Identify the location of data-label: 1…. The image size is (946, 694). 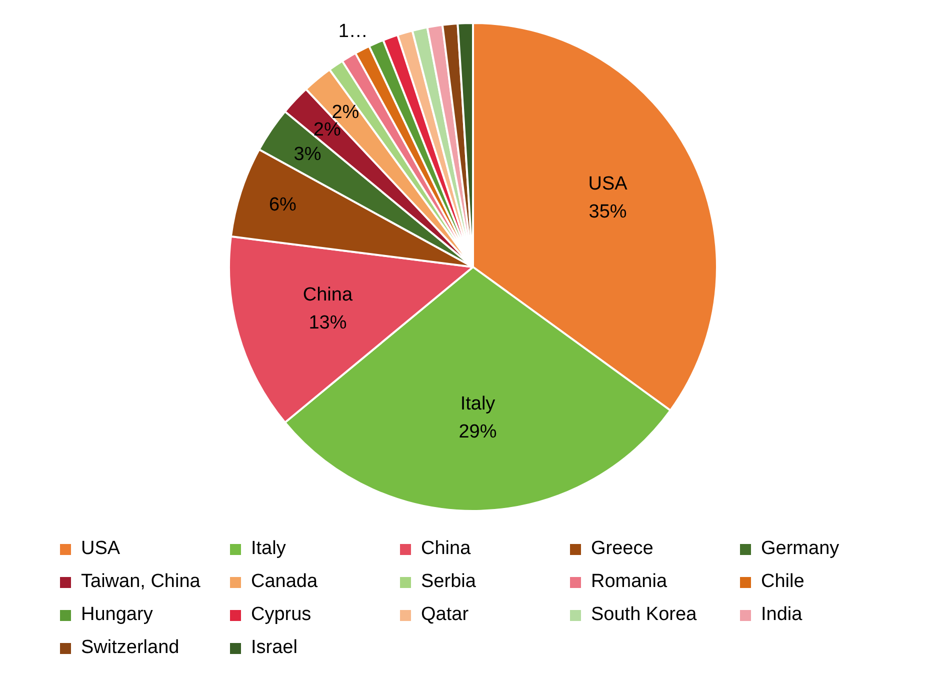
(353, 31).